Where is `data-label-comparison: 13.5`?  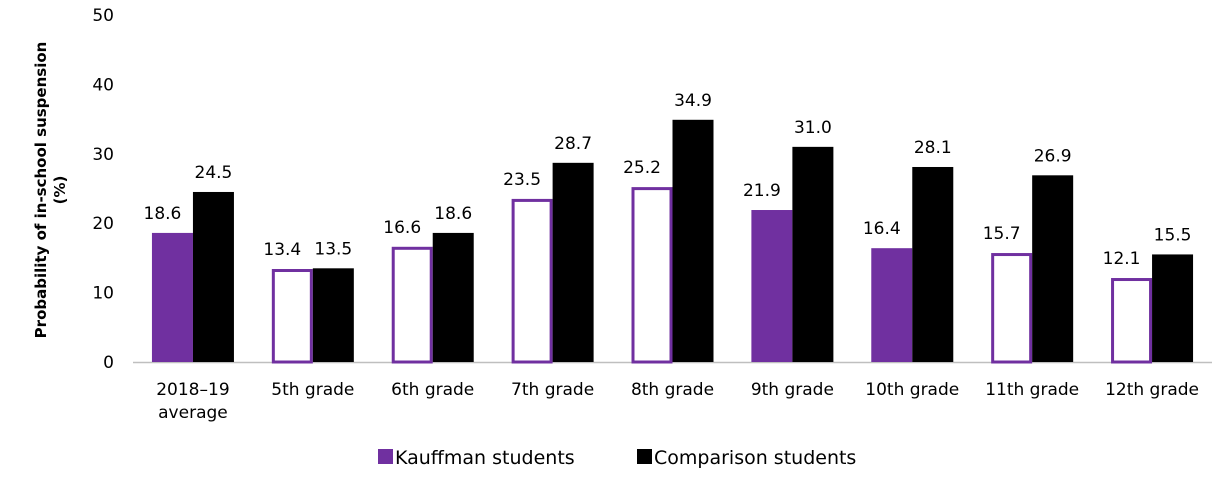
data-label-comparison: 13.5 is located at coordinates (333, 249).